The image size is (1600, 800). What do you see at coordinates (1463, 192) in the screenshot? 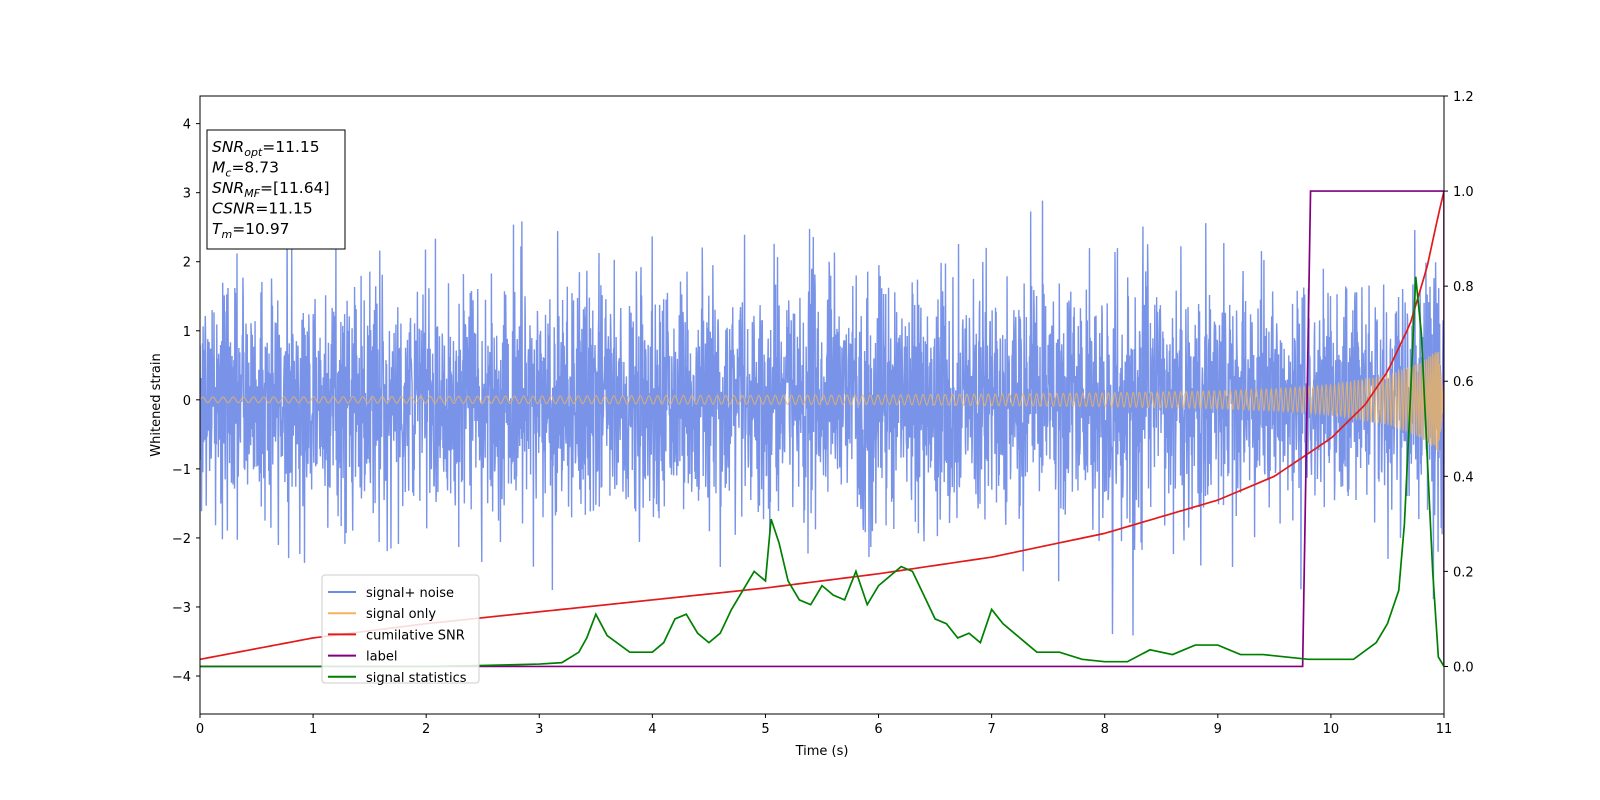
I see `y2-tick-label: 1.0` at bounding box center [1463, 192].